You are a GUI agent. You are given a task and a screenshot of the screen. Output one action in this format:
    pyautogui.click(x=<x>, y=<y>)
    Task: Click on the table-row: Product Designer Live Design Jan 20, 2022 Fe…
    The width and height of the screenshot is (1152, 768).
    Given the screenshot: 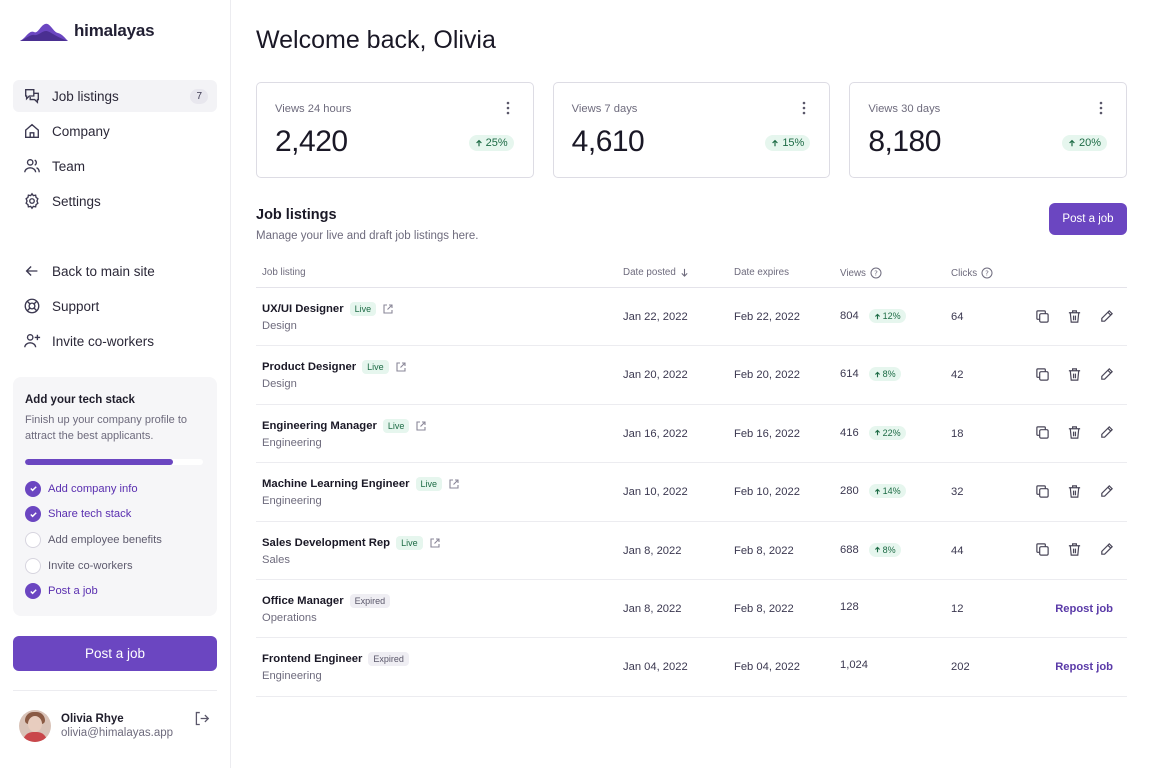 What is the action you would take?
    pyautogui.click(x=691, y=375)
    